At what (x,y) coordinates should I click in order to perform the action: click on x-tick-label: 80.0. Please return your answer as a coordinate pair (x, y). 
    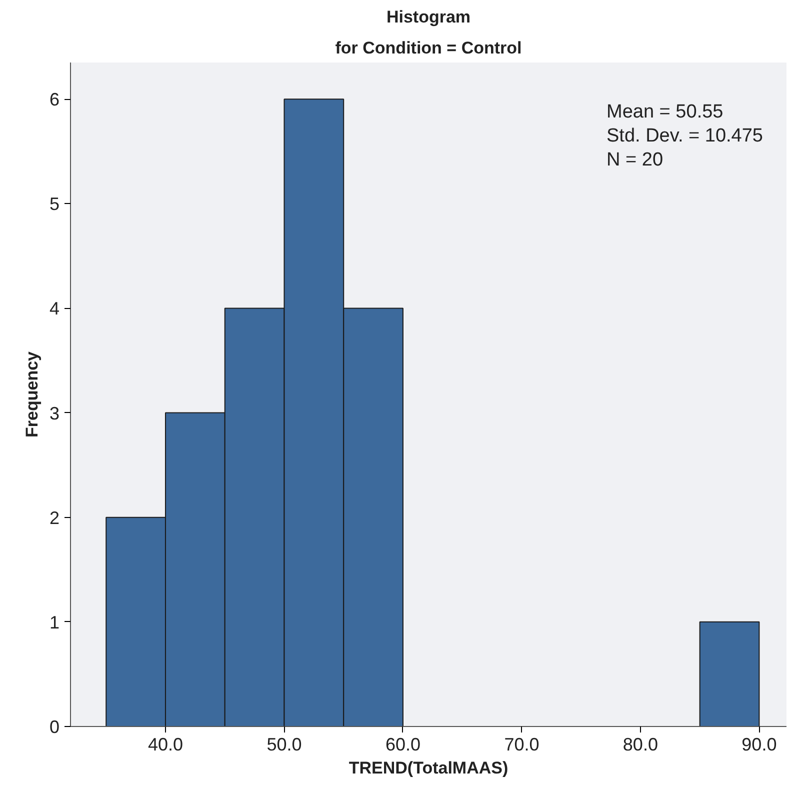
    Looking at the image, I should click on (640, 744).